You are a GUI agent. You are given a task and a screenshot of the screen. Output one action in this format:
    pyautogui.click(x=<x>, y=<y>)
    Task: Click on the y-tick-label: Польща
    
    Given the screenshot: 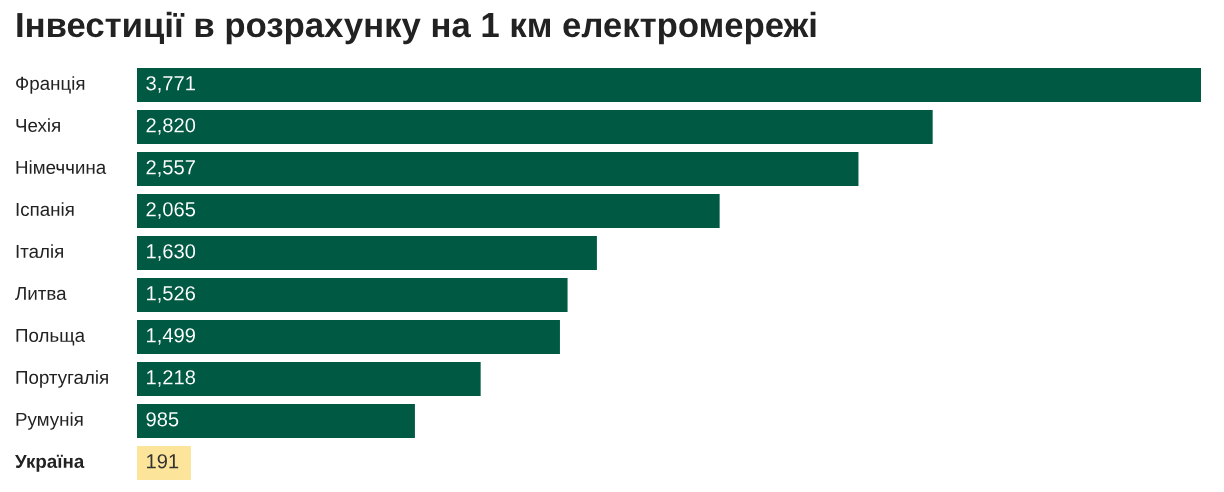 What is the action you would take?
    pyautogui.click(x=51, y=337)
    